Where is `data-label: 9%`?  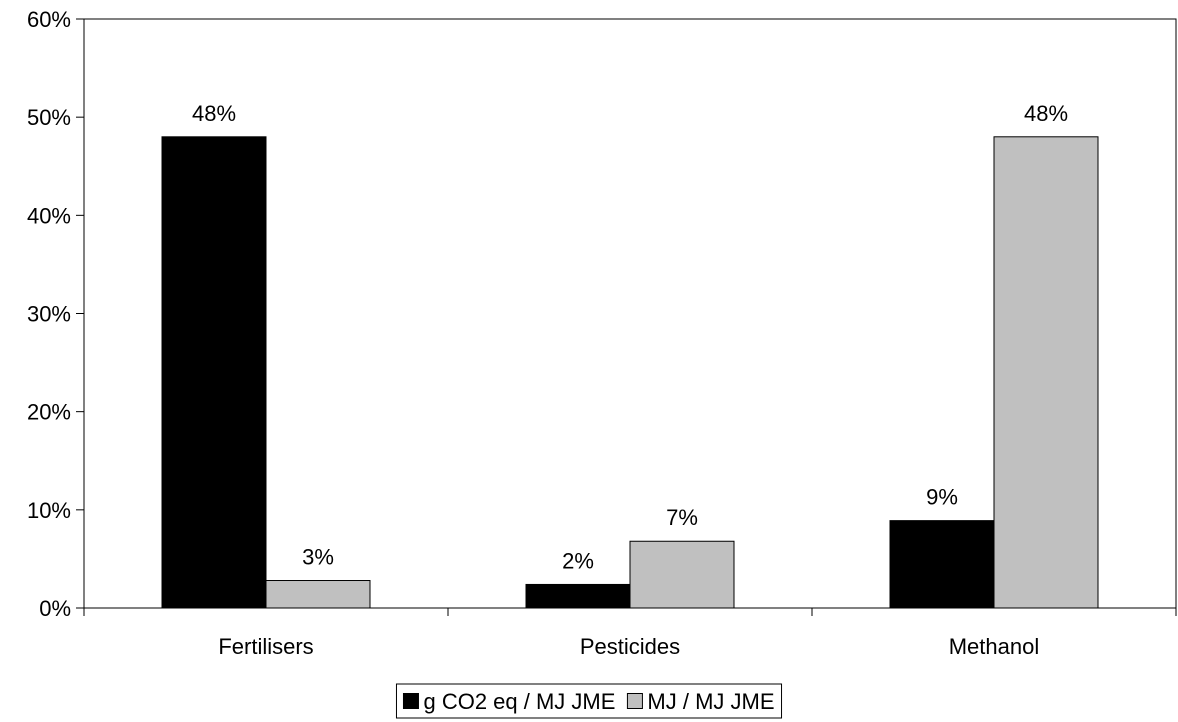 data-label: 9% is located at coordinates (942, 497).